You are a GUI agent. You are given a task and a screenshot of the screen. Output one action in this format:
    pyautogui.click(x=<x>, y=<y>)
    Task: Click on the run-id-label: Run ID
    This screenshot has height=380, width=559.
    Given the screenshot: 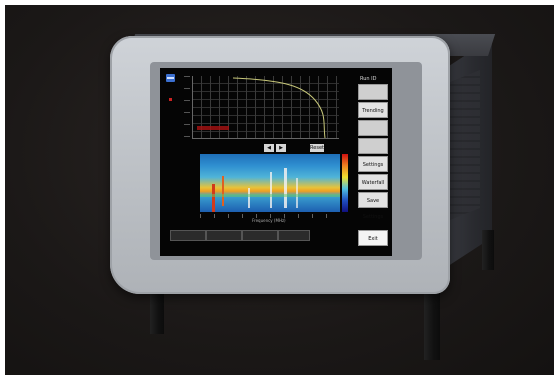 What is the action you would take?
    pyautogui.click(x=368, y=79)
    